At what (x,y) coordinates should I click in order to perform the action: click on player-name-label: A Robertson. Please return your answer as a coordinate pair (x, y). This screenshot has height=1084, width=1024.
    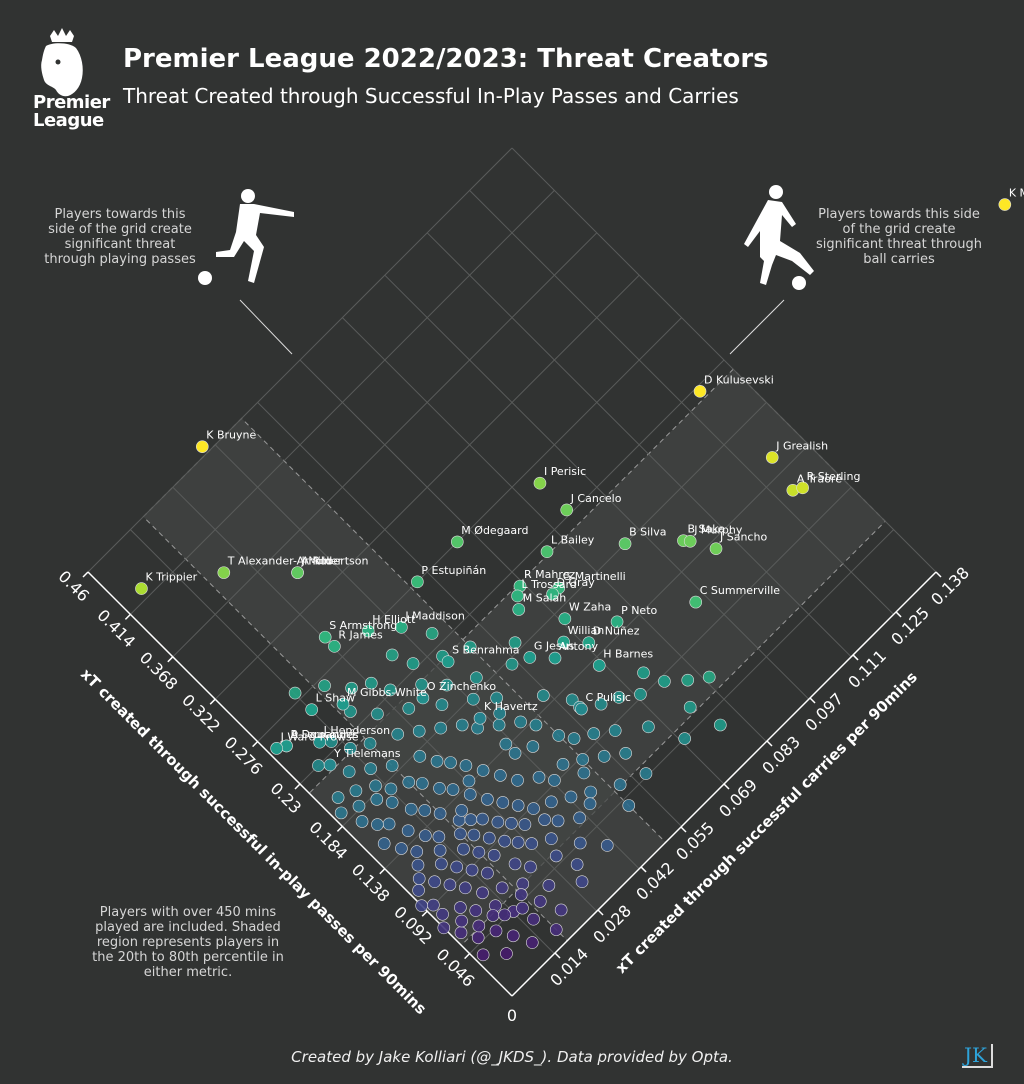
    Looking at the image, I should click on (335, 561).